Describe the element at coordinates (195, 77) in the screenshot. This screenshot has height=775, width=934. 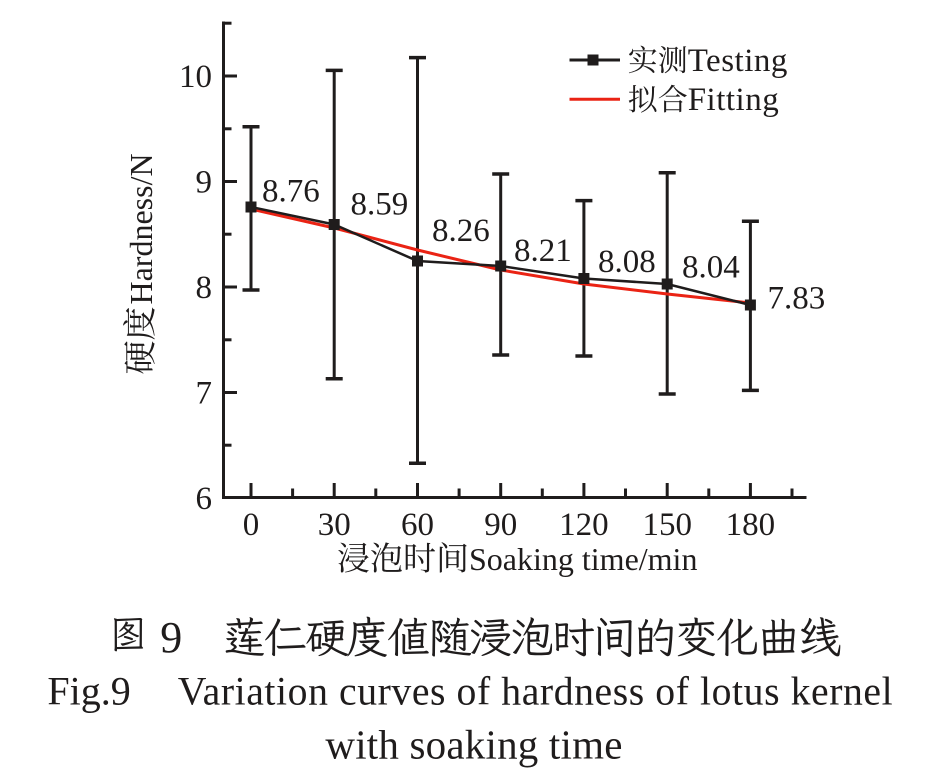
I see `svg-text: 10` at that location.